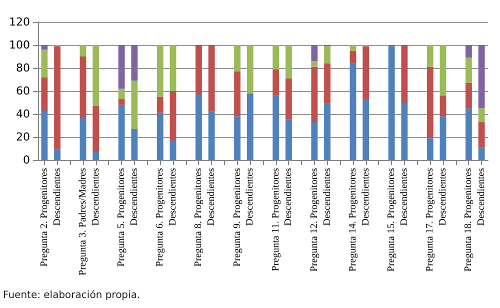  I want to click on x-tick-label: Pregunta 8. Progenitores, so click(198, 217).